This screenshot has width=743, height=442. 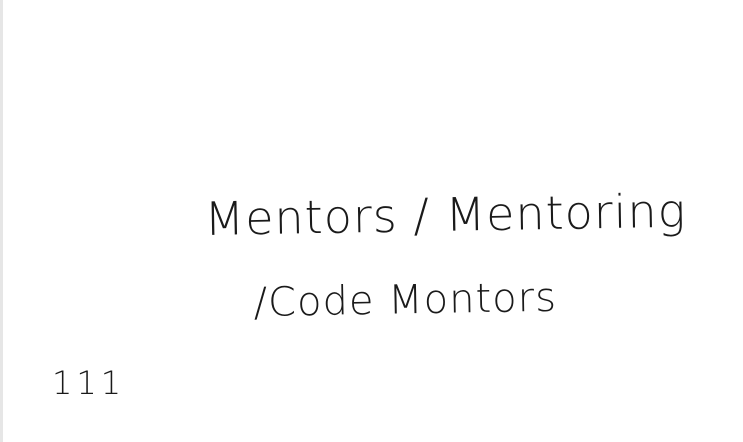 I want to click on handwritten-line-1: Mentors / Mentoring, so click(x=445, y=214).